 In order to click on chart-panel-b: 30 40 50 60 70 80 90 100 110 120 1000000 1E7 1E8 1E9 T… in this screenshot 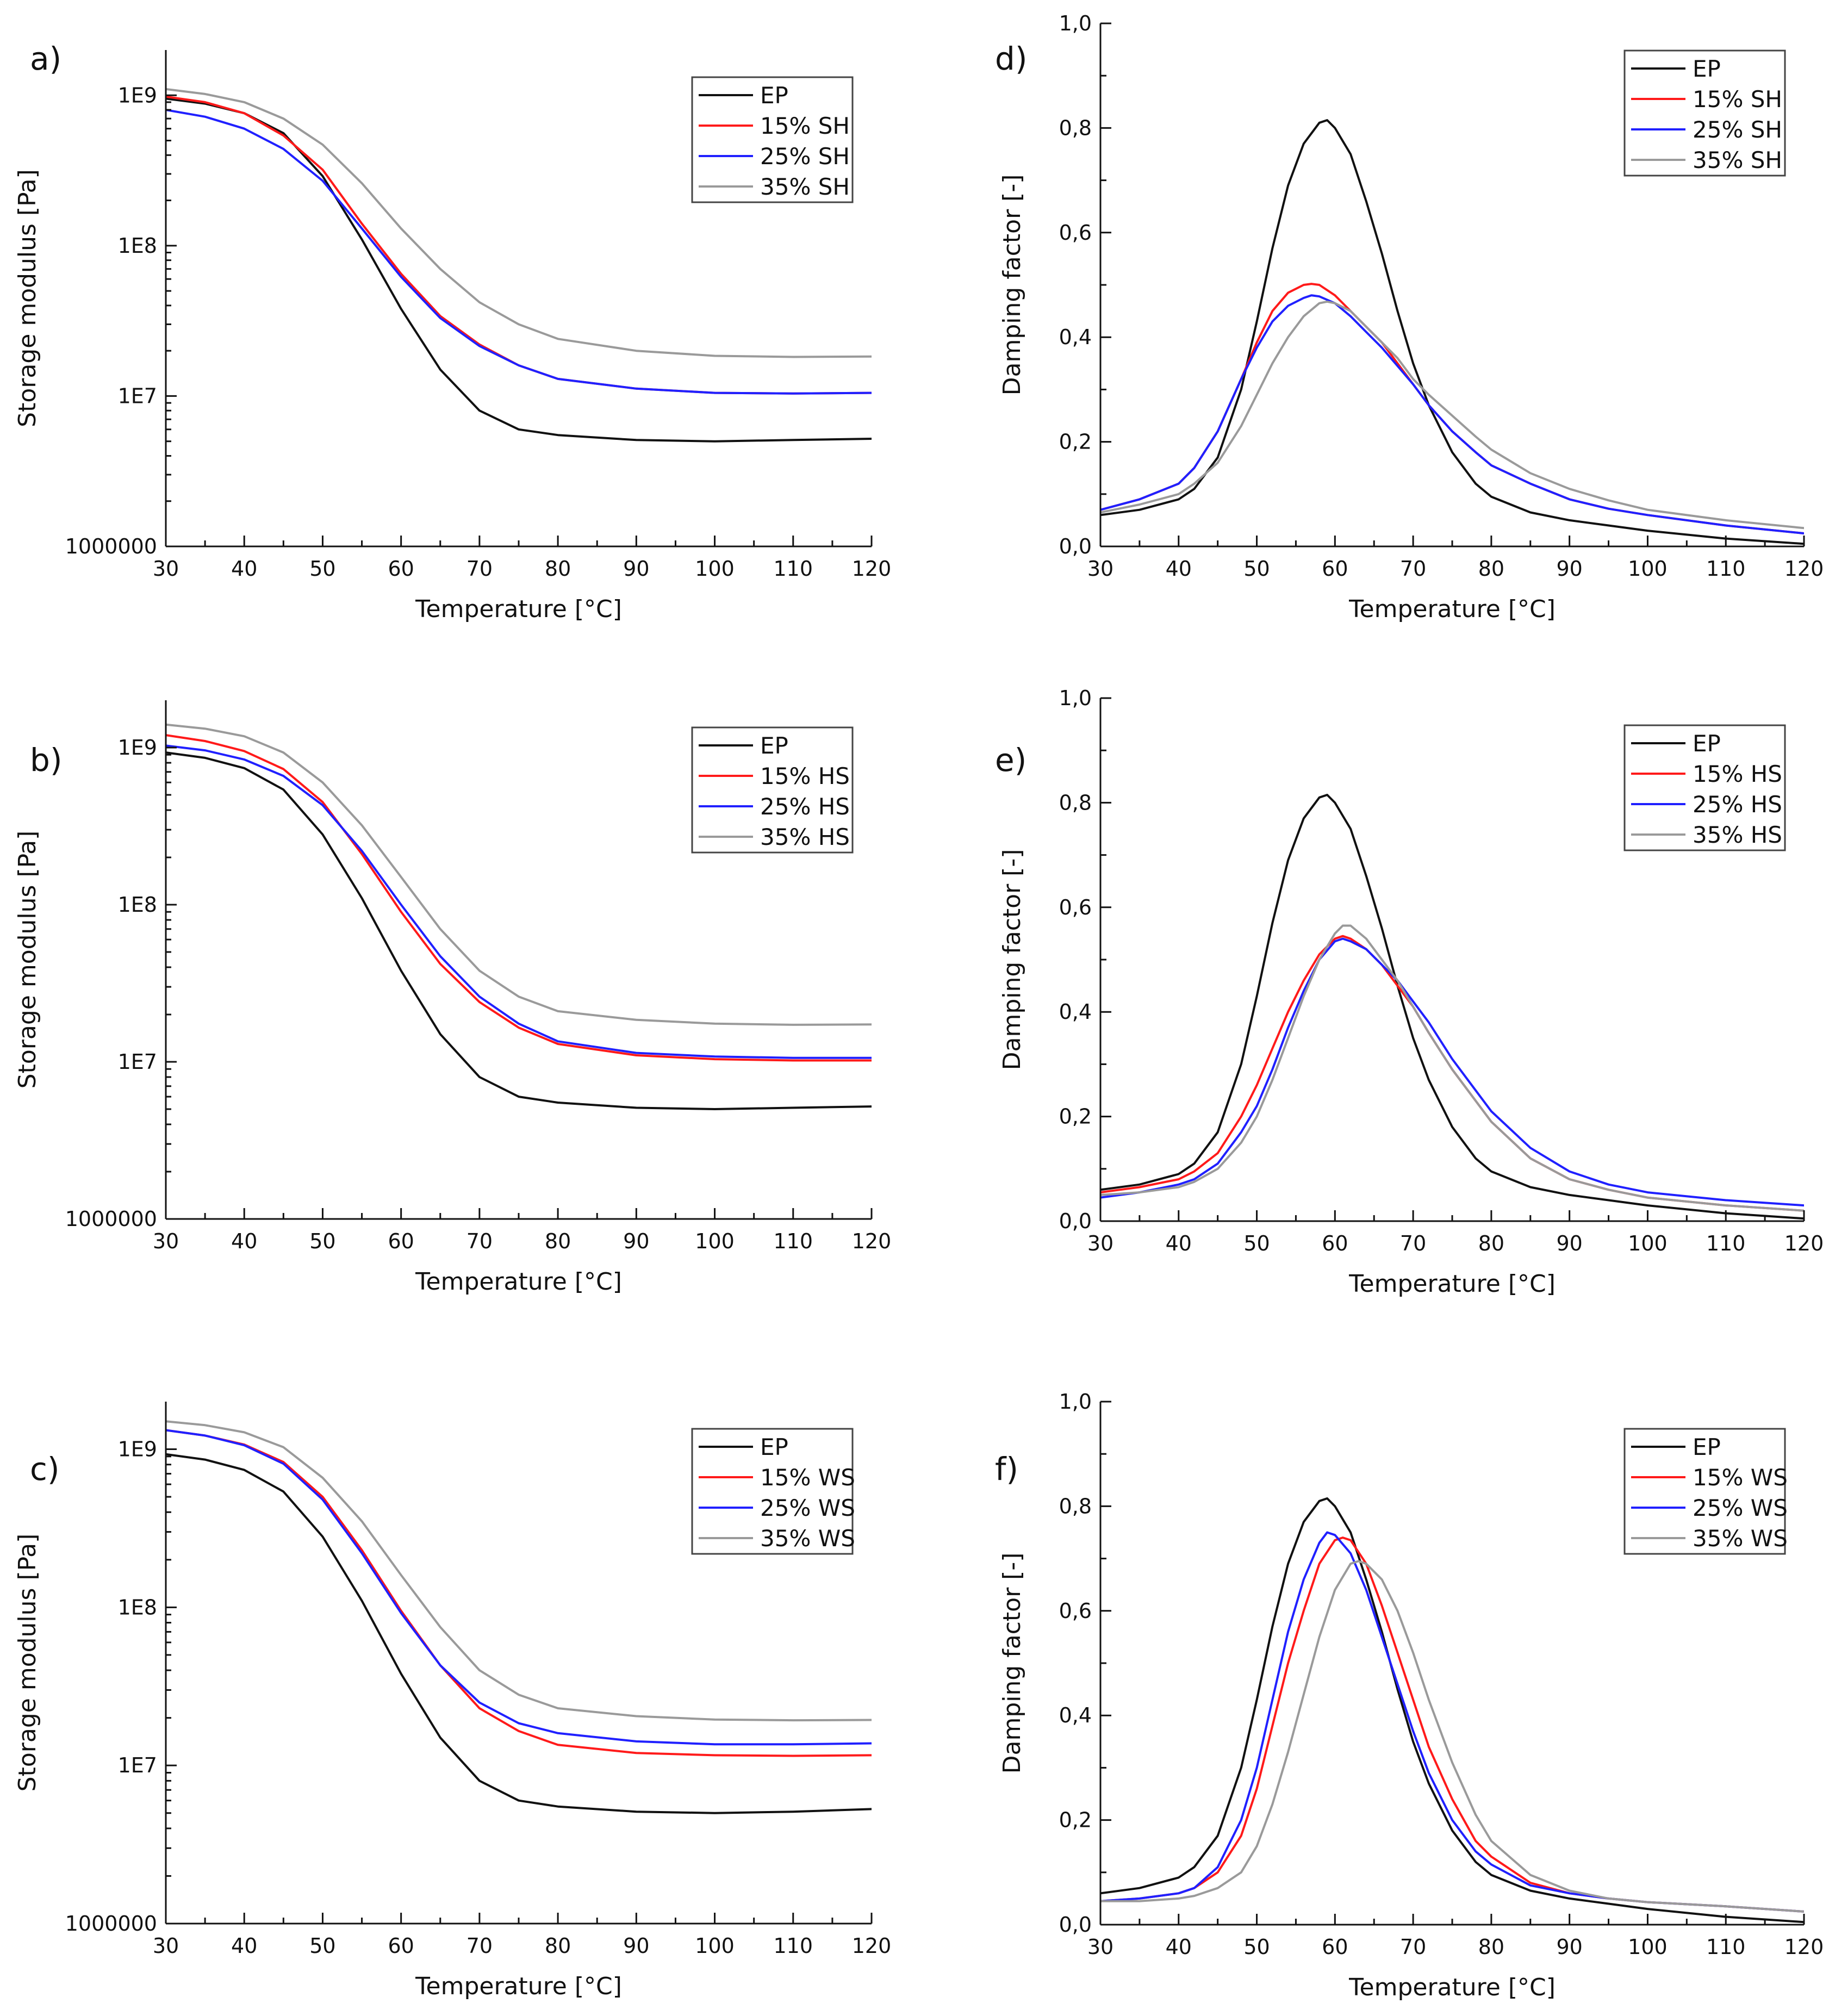, I will do `click(453, 998)`.